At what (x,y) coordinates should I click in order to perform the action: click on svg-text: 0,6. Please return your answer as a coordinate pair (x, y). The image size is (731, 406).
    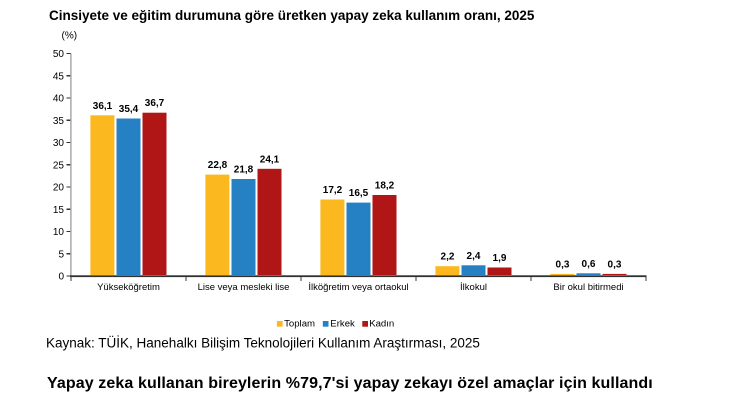
    Looking at the image, I should click on (589, 264).